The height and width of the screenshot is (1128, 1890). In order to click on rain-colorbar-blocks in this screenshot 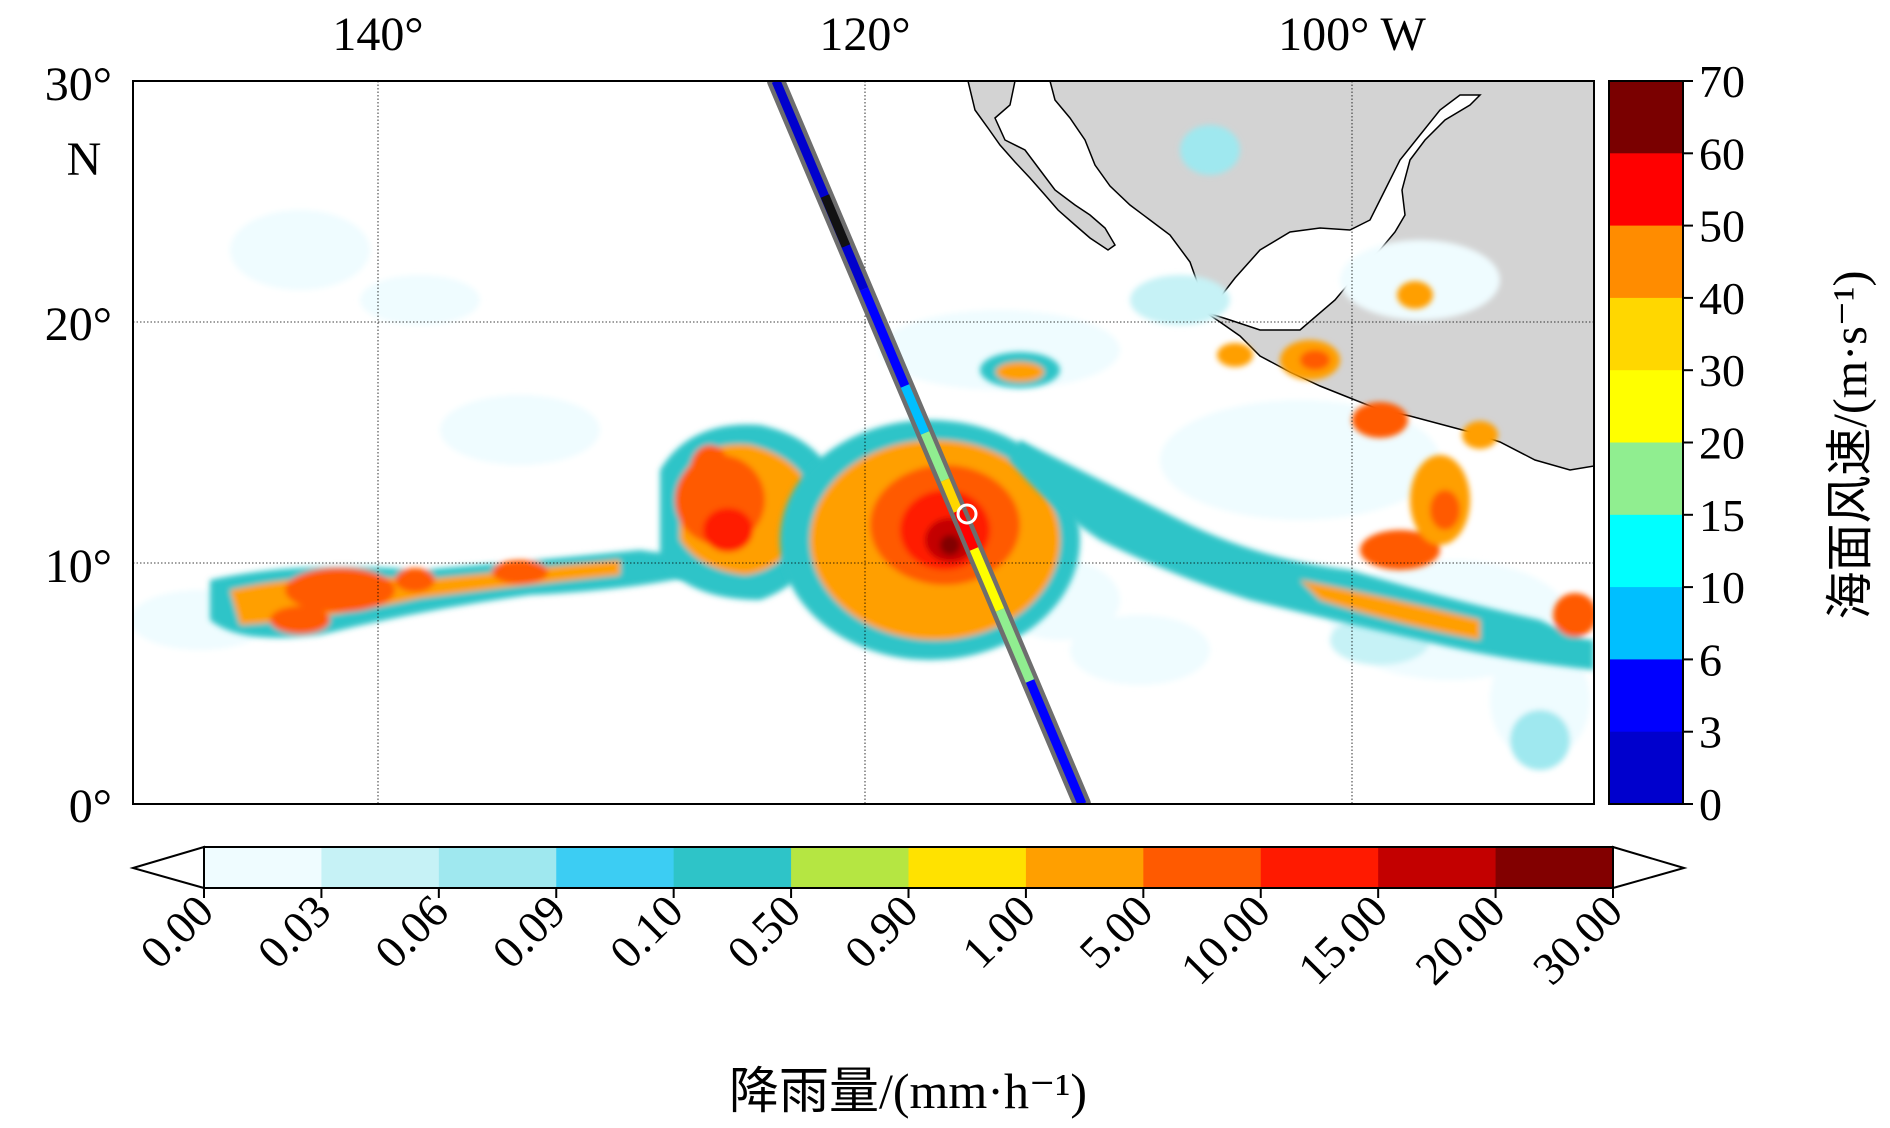, I will do `click(909, 867)`.